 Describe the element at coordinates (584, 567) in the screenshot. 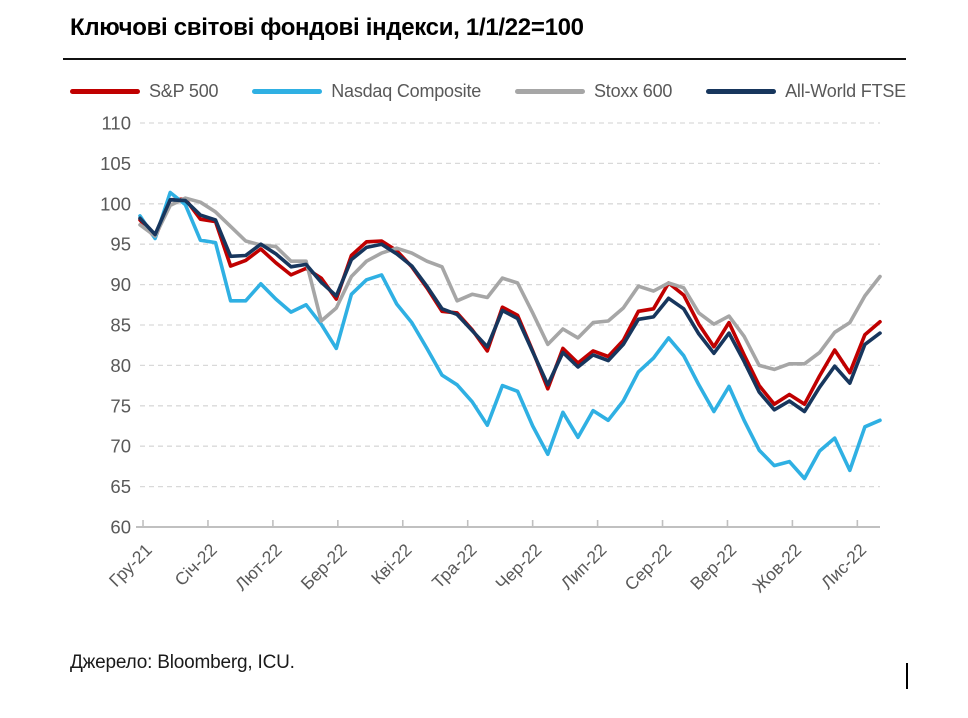

I see `x-axis-tick-label: Лип-22` at that location.